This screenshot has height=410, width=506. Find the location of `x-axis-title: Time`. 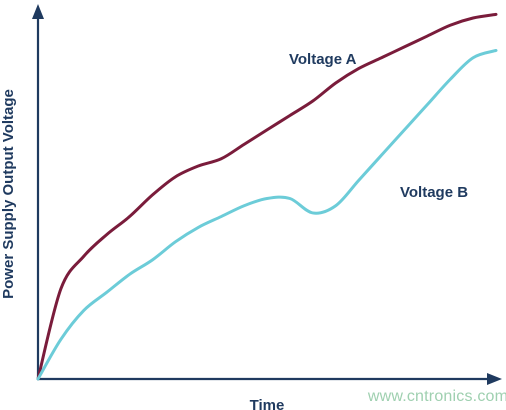

x-axis-title: Time is located at coordinates (267, 403).